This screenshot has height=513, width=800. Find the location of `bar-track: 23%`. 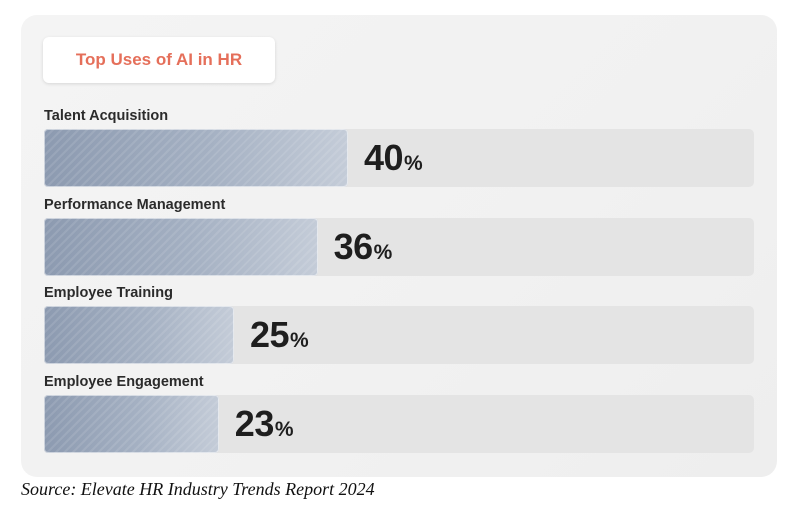

bar-track: 23% is located at coordinates (399, 423).